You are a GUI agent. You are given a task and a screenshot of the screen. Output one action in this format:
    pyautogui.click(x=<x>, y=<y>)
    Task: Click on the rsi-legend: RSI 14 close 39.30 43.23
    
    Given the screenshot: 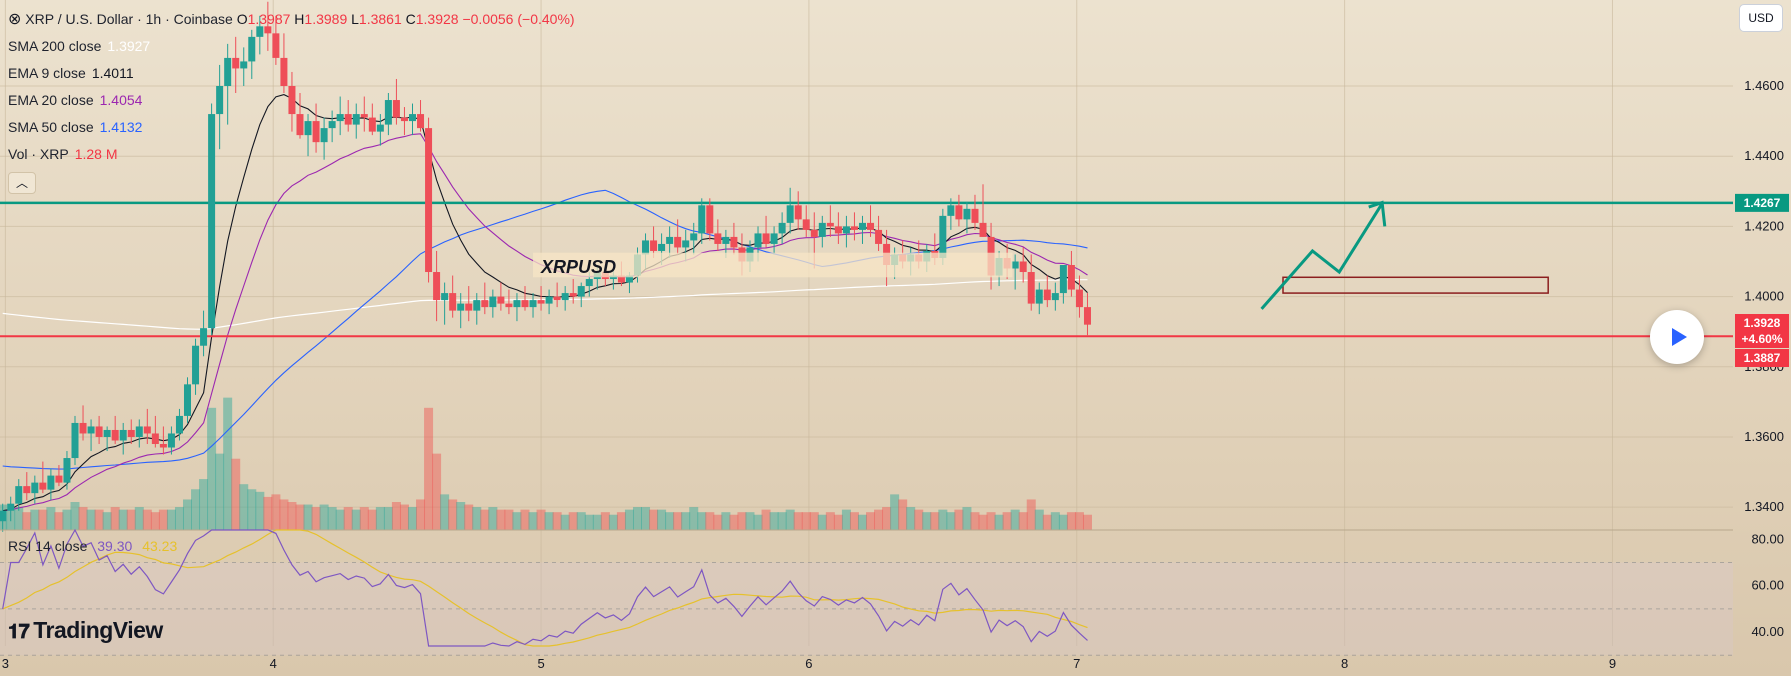 What is the action you would take?
    pyautogui.click(x=92, y=546)
    